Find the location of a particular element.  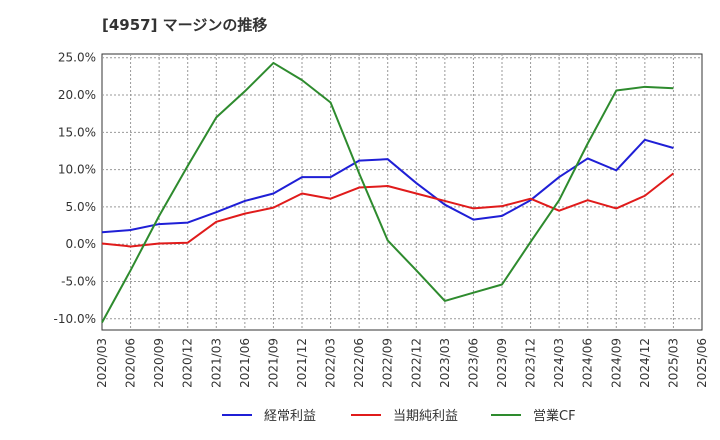

y-tick-label: -5.0% is located at coordinates (78, 282).